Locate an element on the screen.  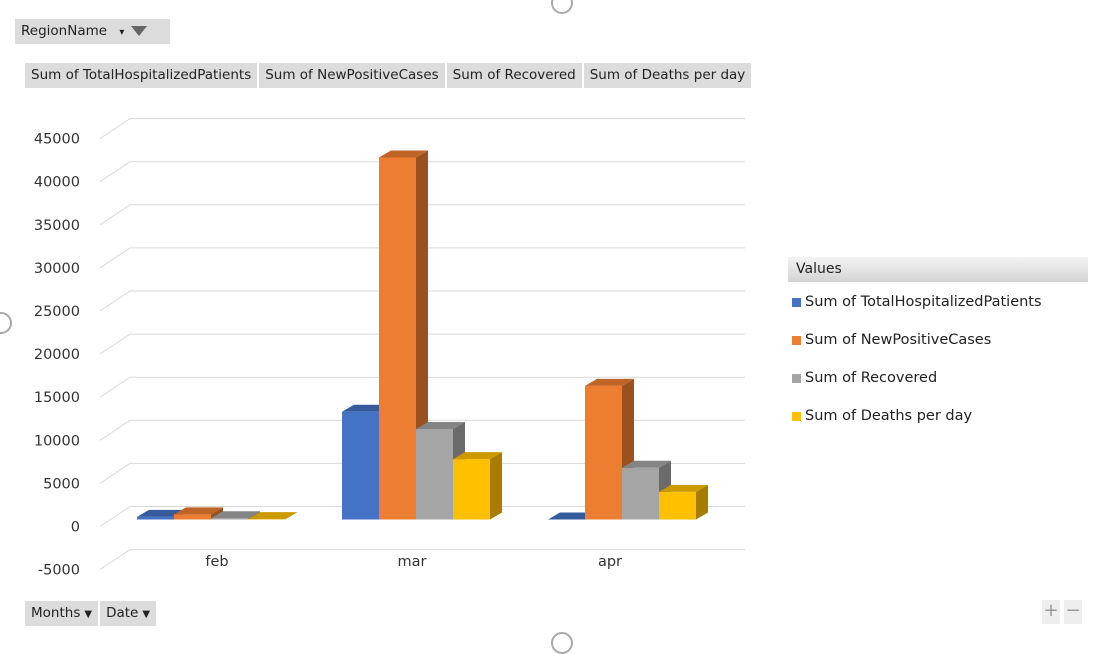
x-tick-label: feb is located at coordinates (216, 562).